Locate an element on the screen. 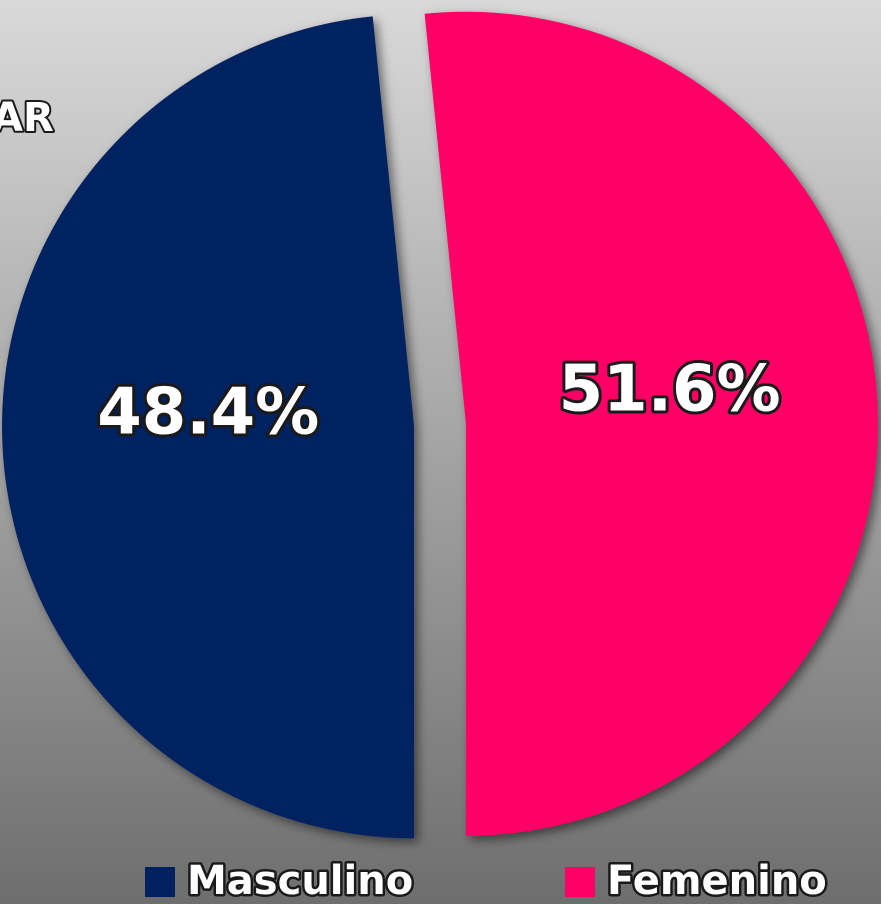  legend-label: Masculino is located at coordinates (300, 881).